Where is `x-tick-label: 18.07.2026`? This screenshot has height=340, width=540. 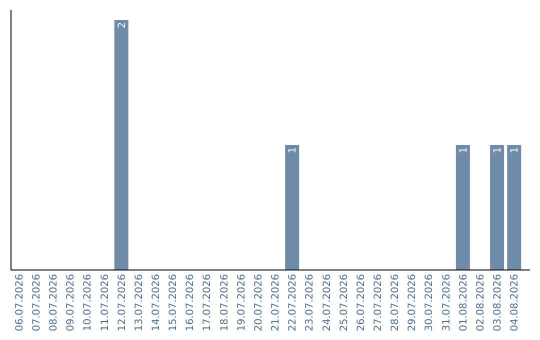 x-tick-label: 18.07.2026 is located at coordinates (224, 303).